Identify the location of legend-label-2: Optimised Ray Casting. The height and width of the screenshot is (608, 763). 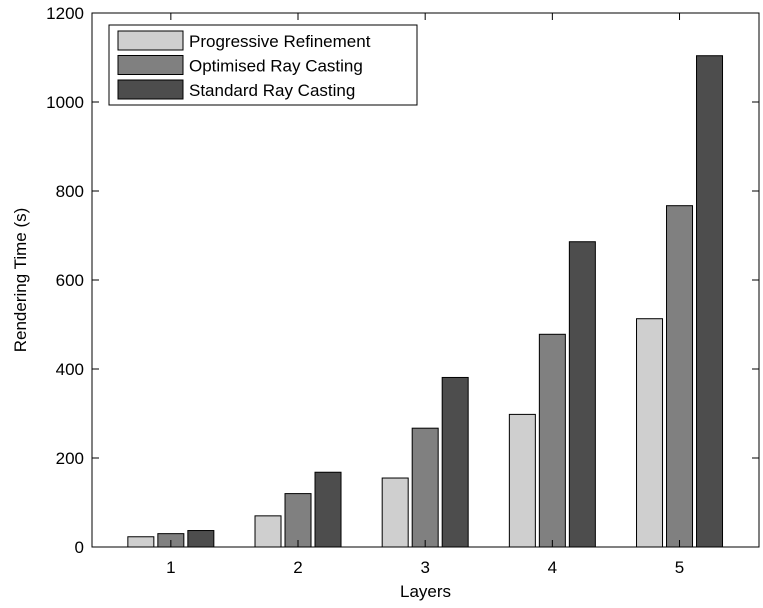
(276, 66).